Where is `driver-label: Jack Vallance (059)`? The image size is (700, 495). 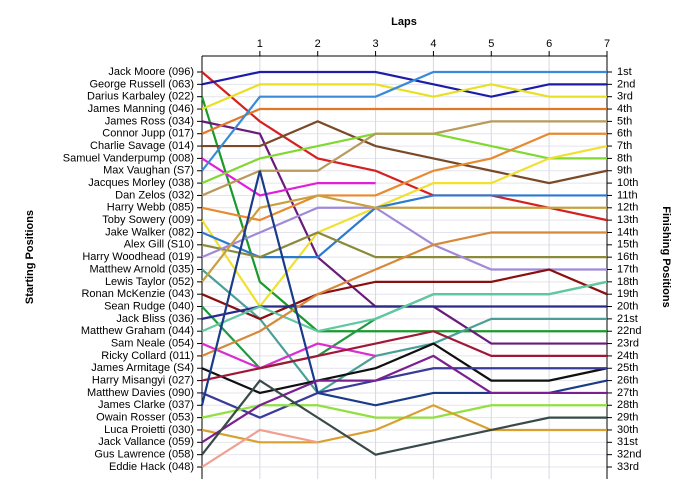
driver-label: Jack Vallance (059) is located at coordinates (146, 442).